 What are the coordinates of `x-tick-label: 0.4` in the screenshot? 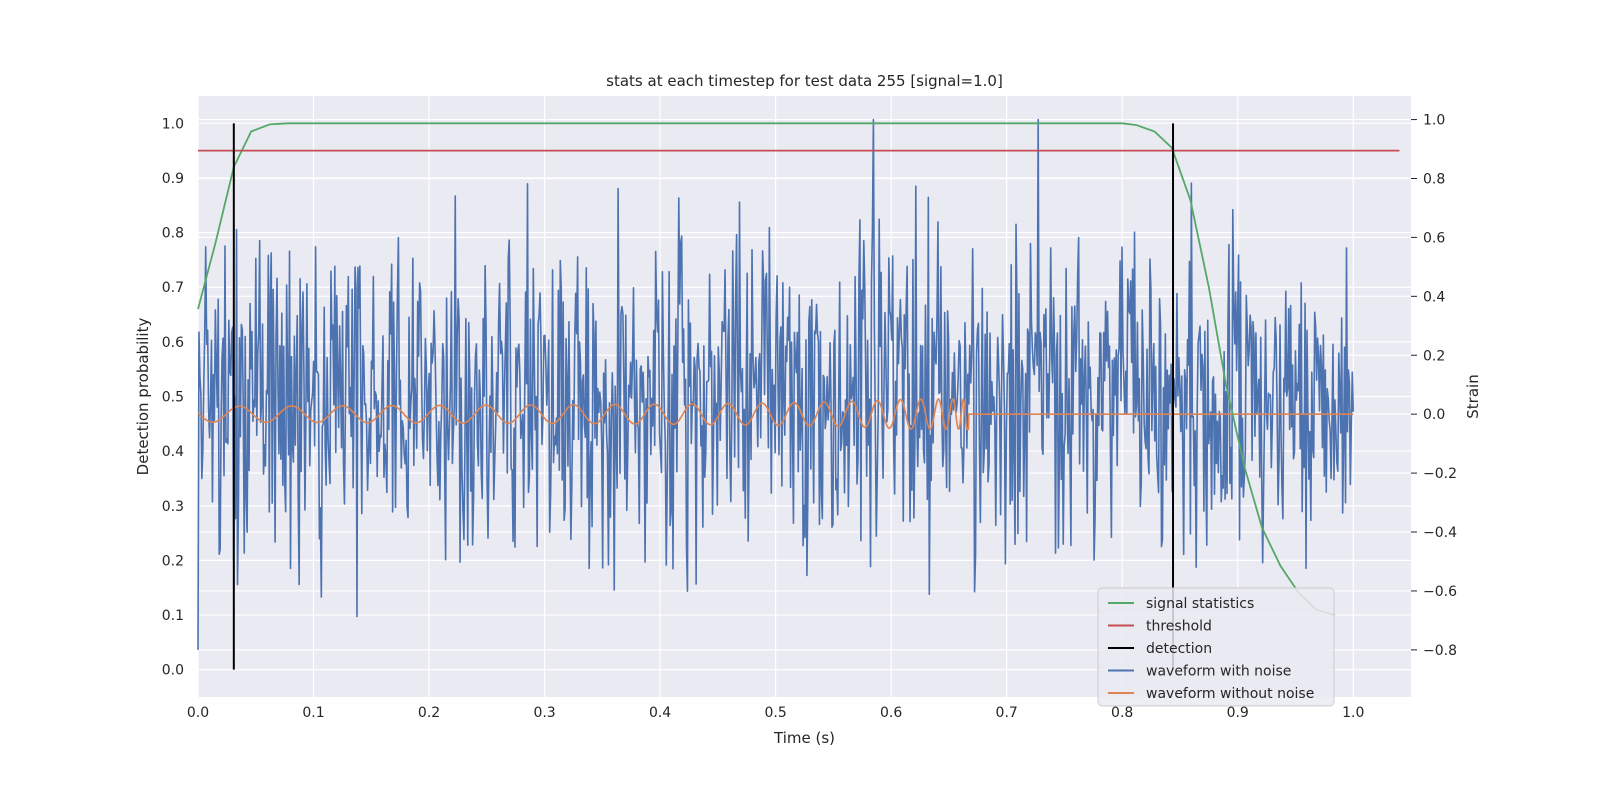 It's located at (660, 713).